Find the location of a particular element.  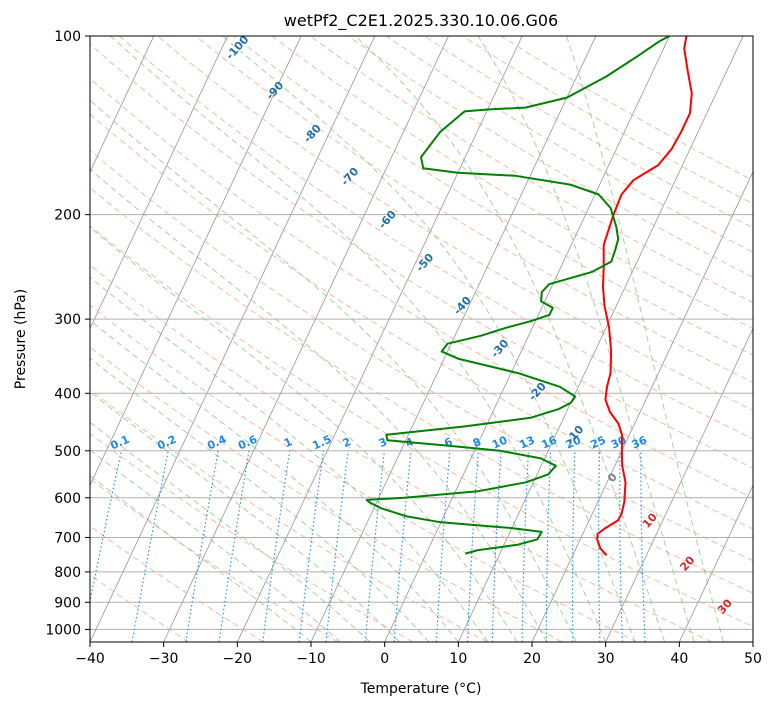

x-tick-label: 40 is located at coordinates (679, 659).